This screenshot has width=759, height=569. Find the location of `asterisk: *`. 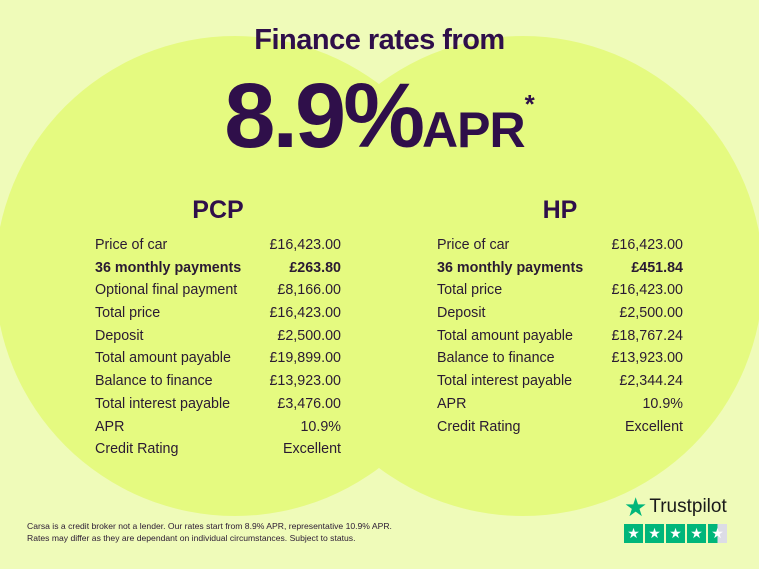

asterisk: * is located at coordinates (529, 104).